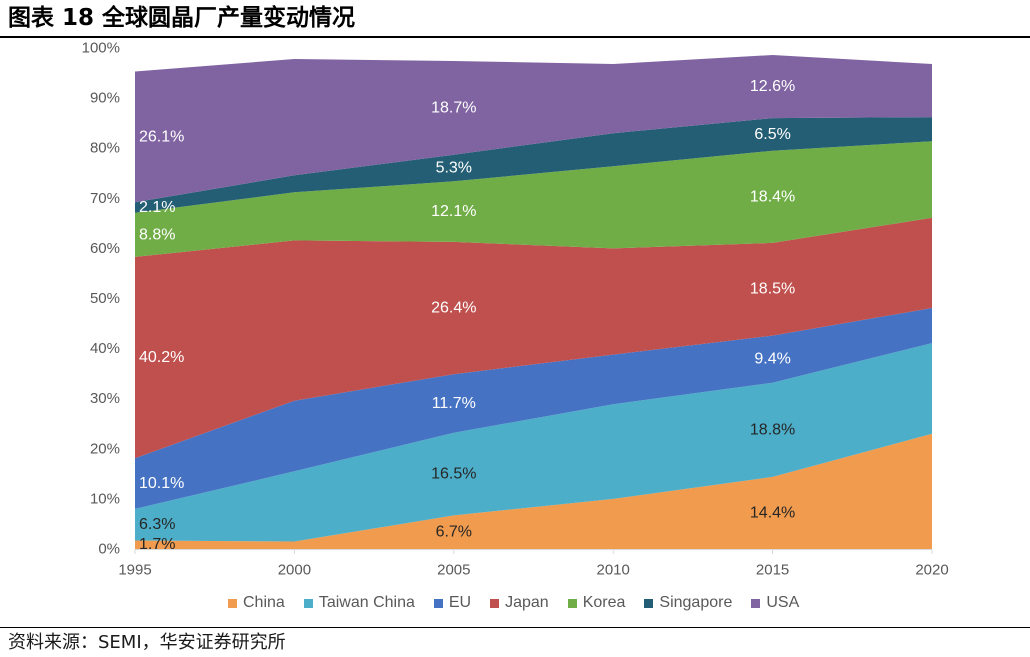 The width and height of the screenshot is (1030, 657). What do you see at coordinates (772, 359) in the screenshot?
I see `data-label-eu-2015: 9.4%` at bounding box center [772, 359].